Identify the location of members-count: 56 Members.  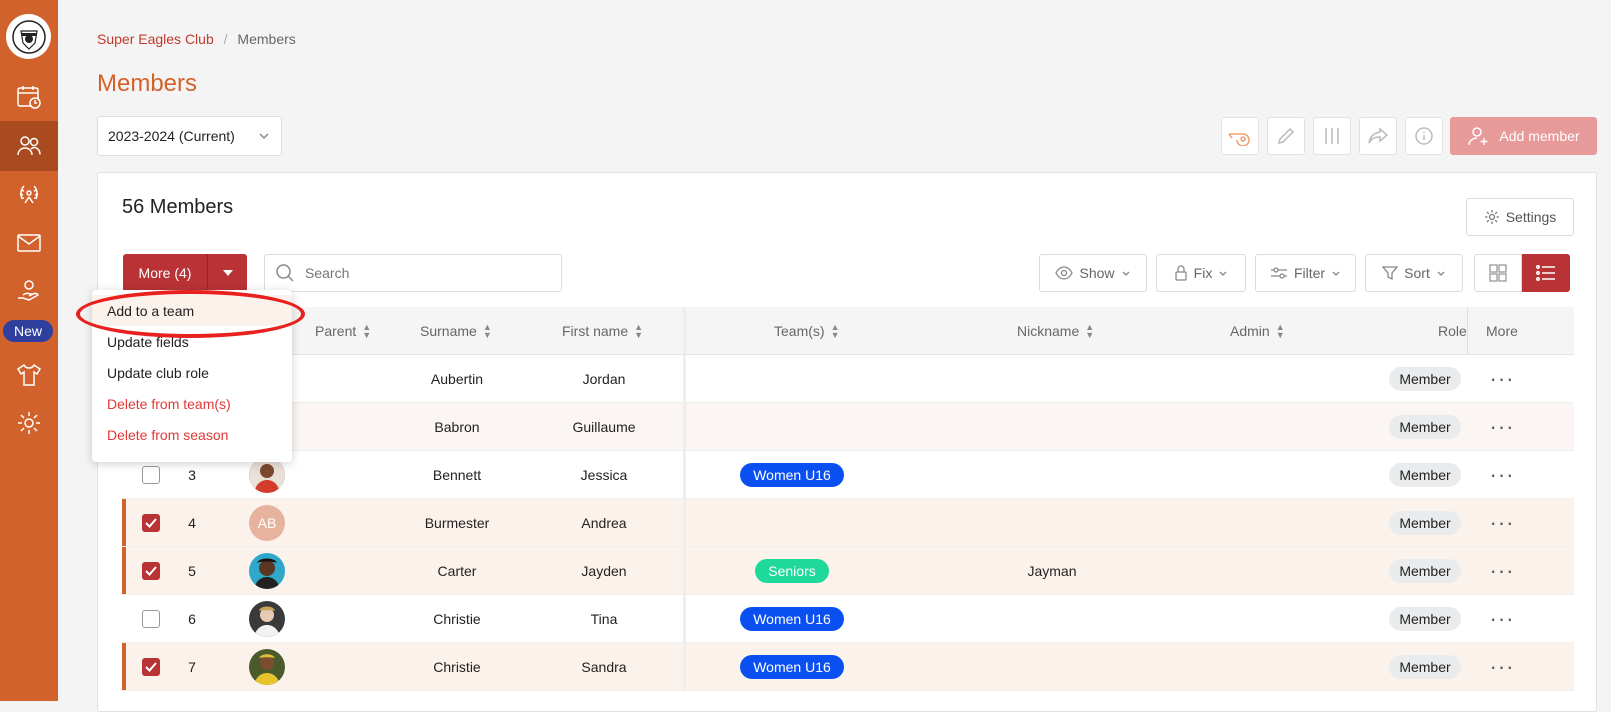
(178, 207).